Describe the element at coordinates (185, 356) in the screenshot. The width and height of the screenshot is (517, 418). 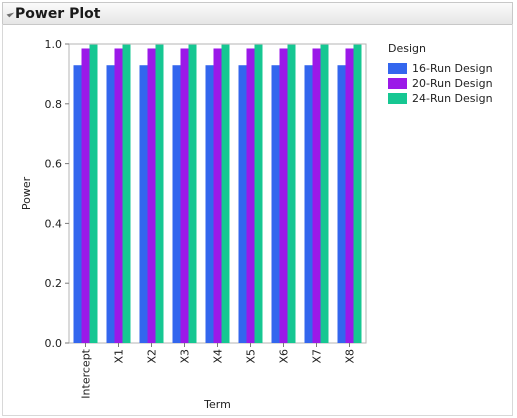
I see `x-tick-label: X3` at that location.